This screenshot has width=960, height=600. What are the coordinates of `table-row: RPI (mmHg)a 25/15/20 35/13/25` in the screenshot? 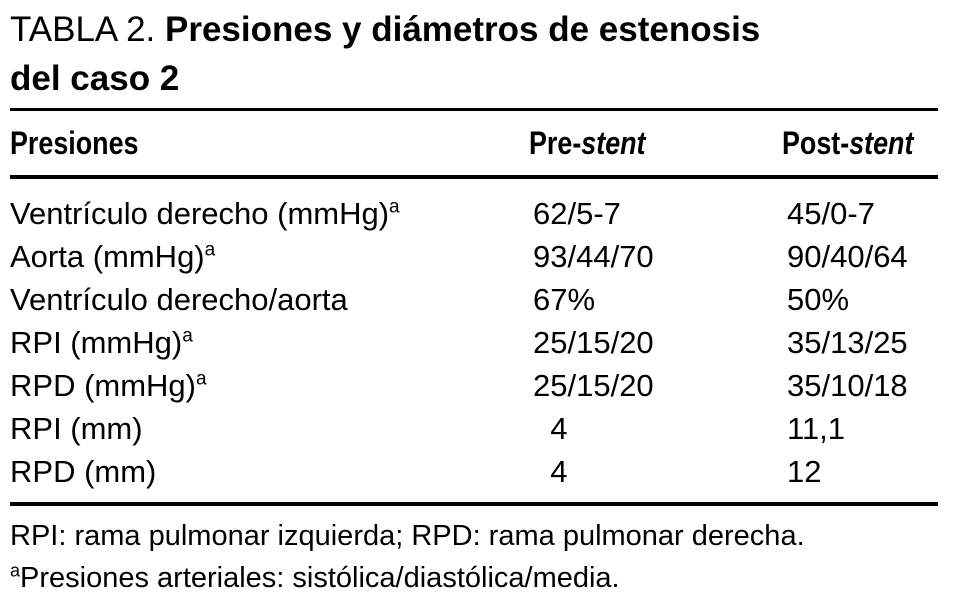 It's located at (474, 342).